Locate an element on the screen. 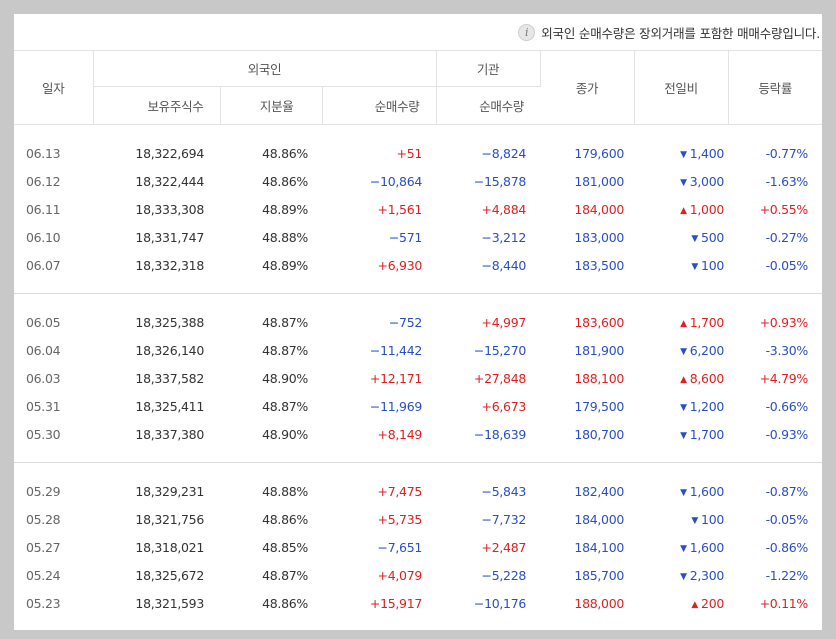  cell-foreign-net: +5,735 is located at coordinates (400, 519).